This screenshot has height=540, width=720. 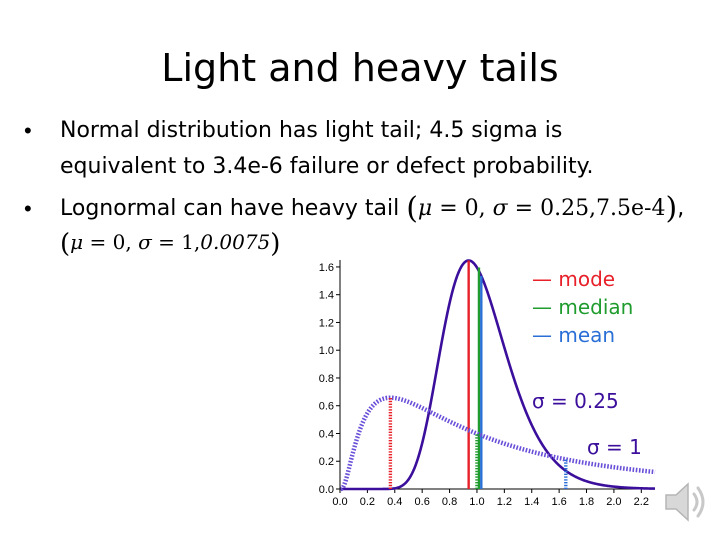 What do you see at coordinates (641, 502) in the screenshot?
I see `x-tick-label: 2.2` at bounding box center [641, 502].